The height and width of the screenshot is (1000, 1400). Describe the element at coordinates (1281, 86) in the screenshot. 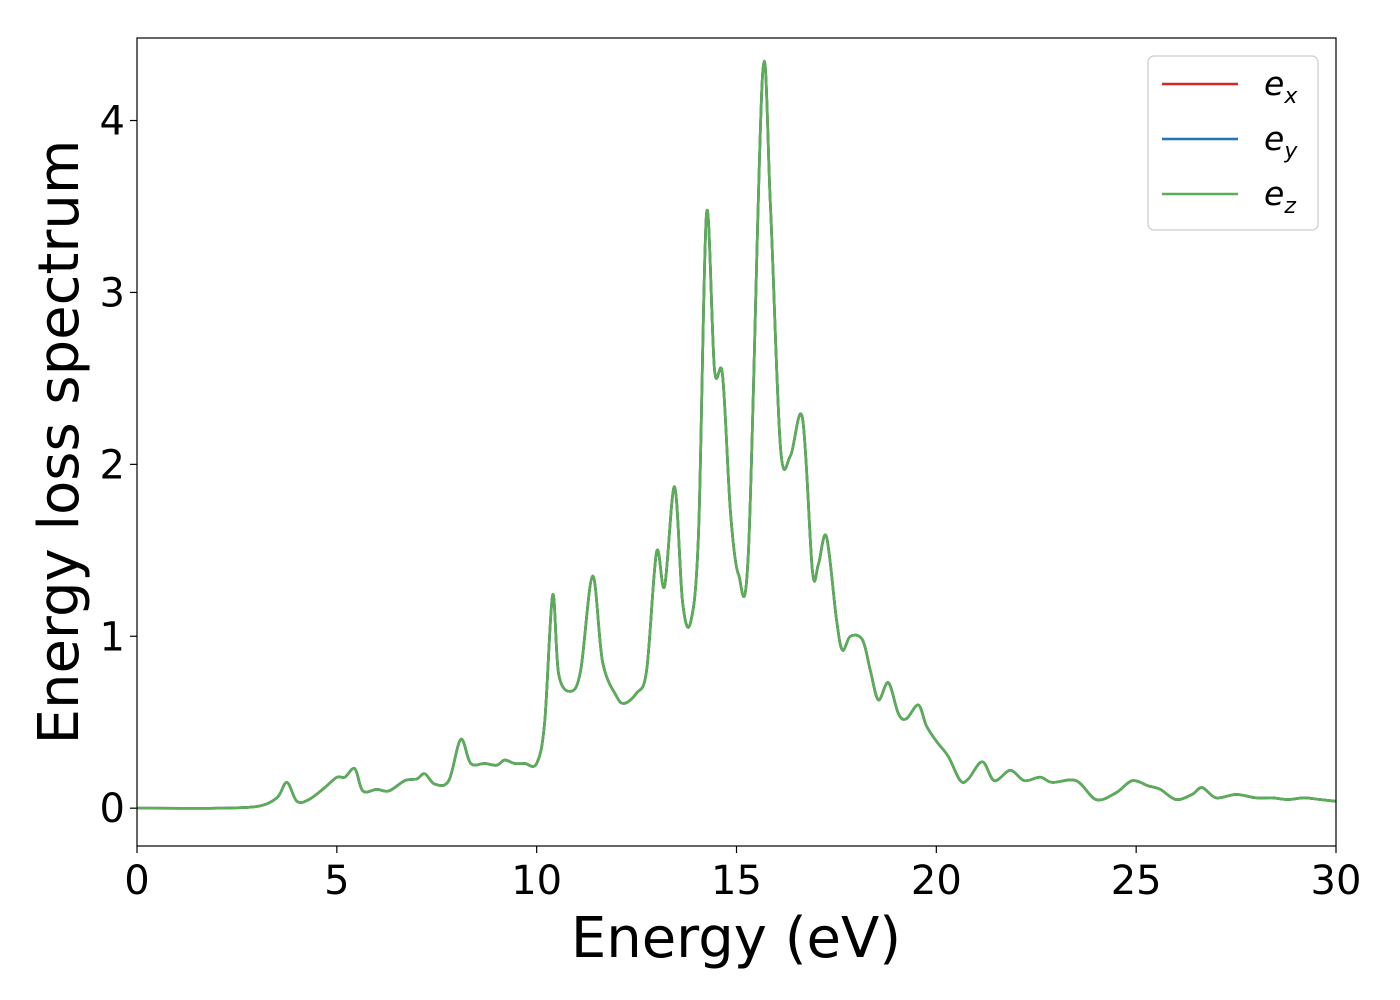

I see `legend-label-x: ex` at that location.